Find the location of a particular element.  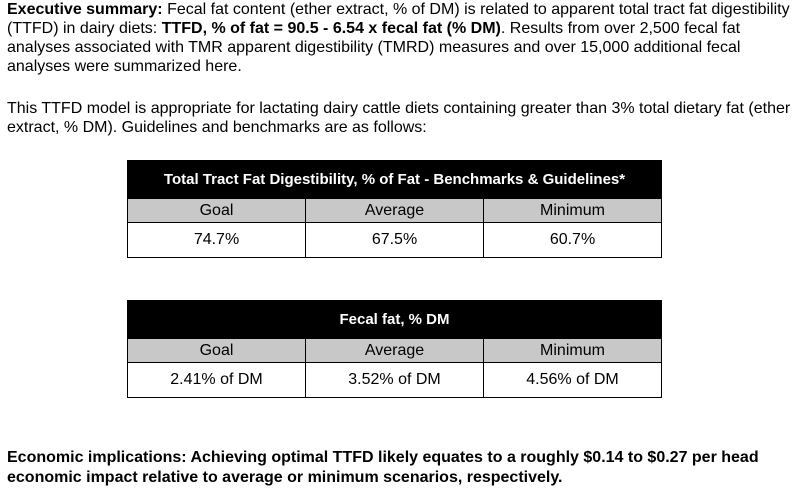

fecal-fat-table-title: Fecal fat, % DM is located at coordinates (394, 319).